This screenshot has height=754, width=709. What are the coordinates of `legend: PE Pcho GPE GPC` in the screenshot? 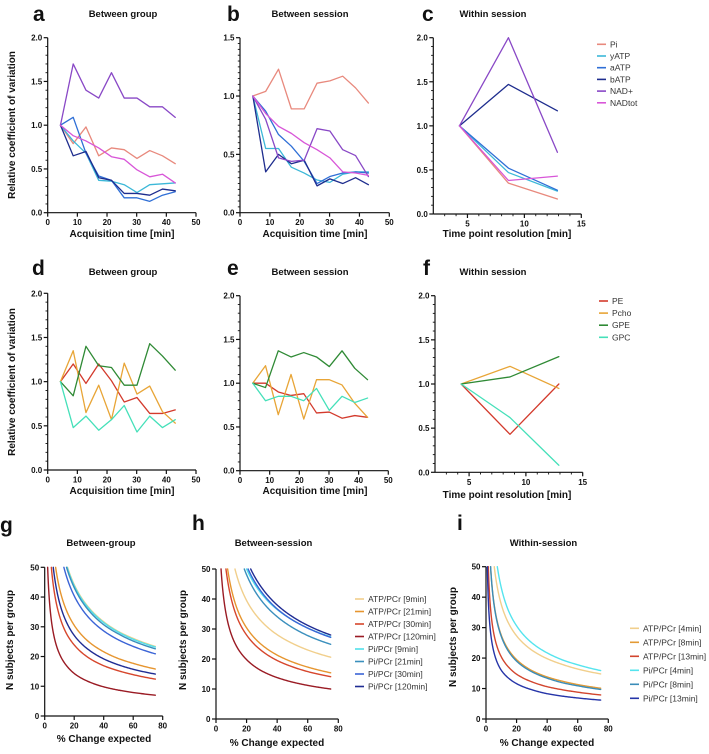 It's located at (615, 319).